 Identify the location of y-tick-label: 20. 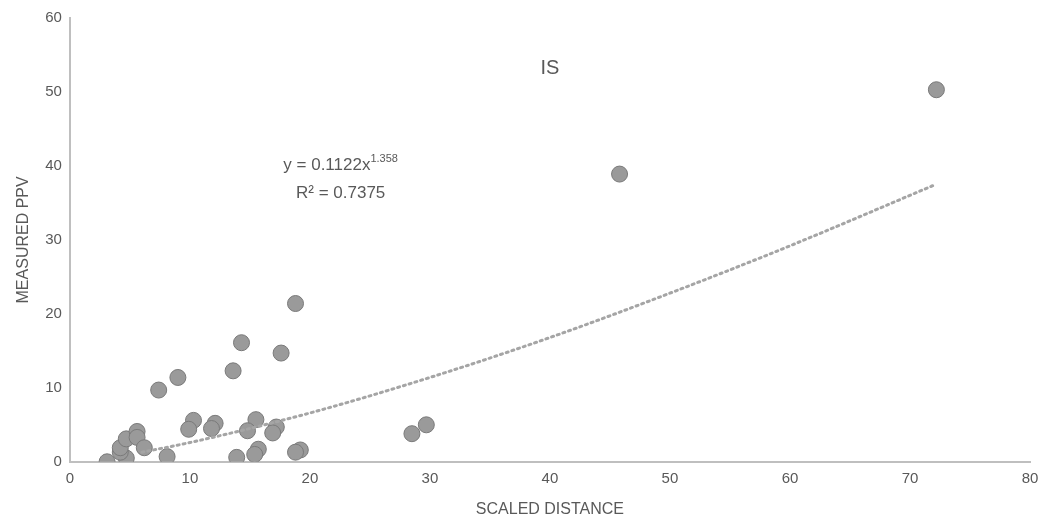
(53, 313).